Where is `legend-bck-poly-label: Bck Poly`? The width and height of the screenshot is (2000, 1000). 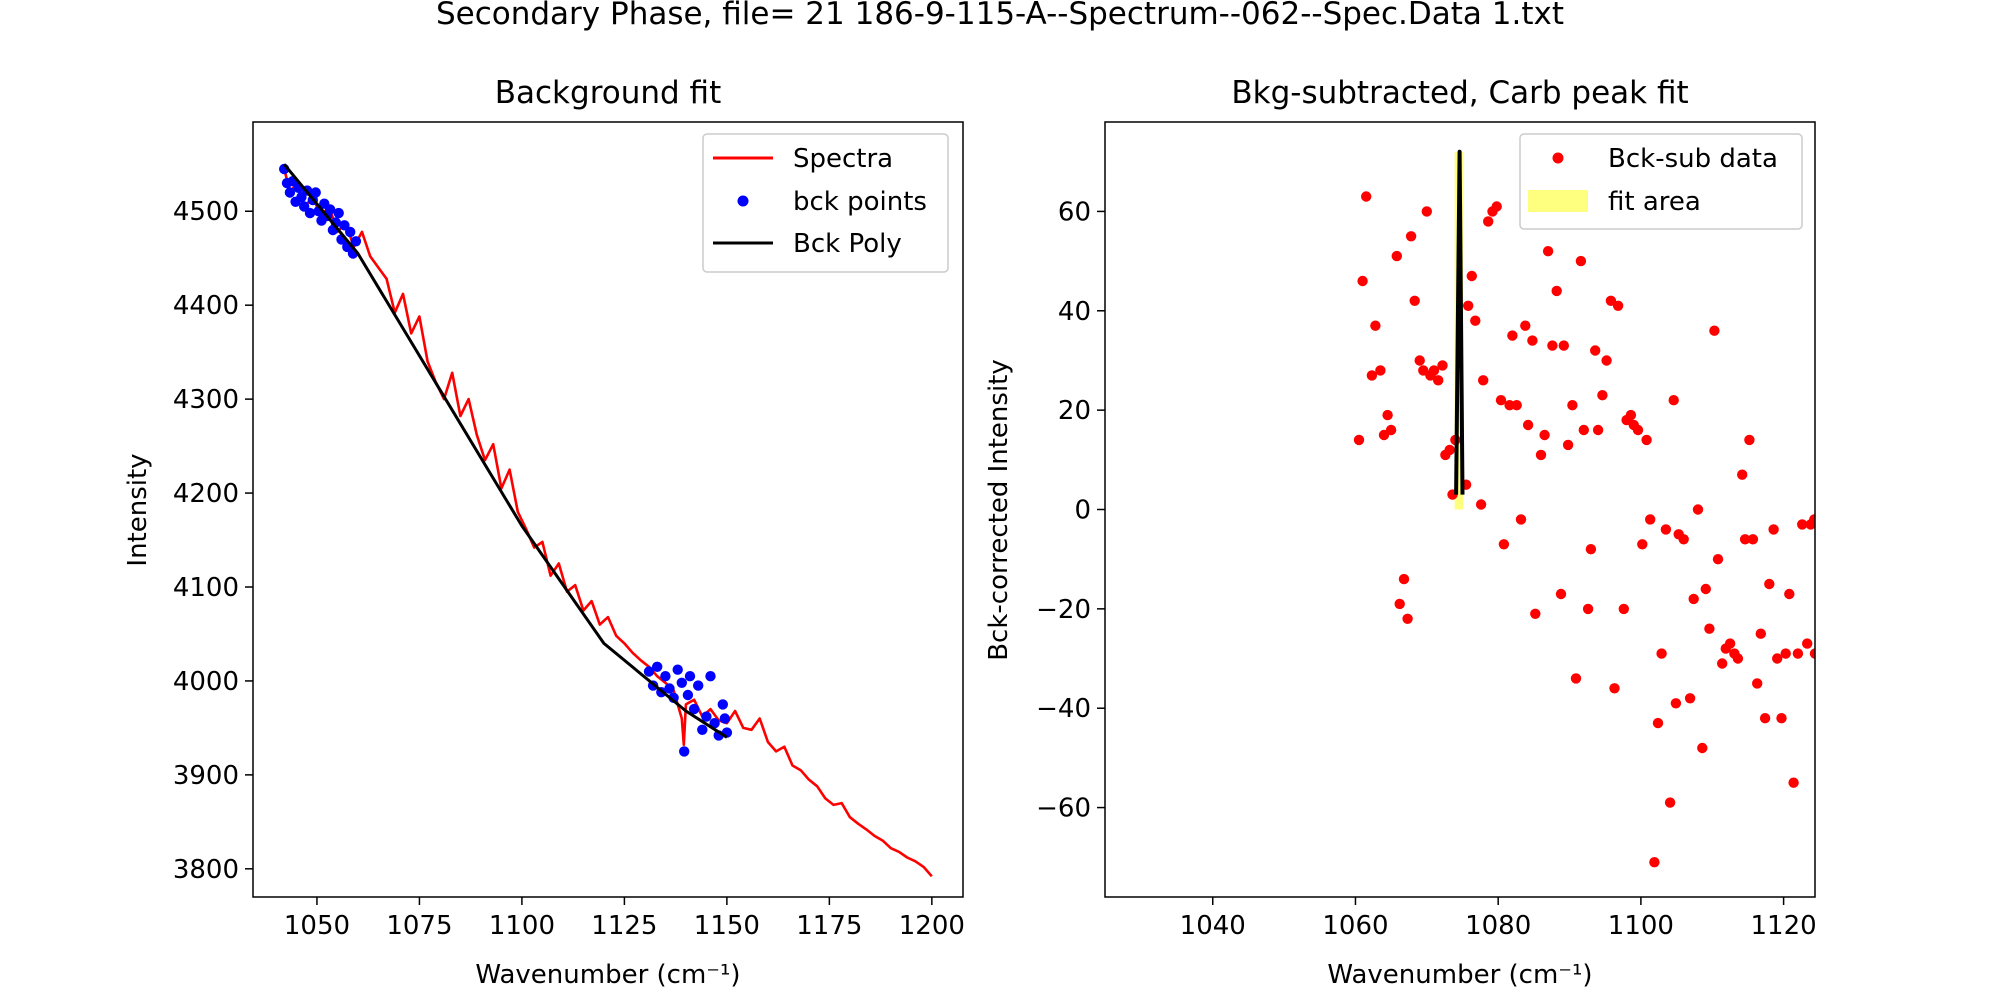
legend-bck-poly-label: Bck Poly is located at coordinates (847, 244).